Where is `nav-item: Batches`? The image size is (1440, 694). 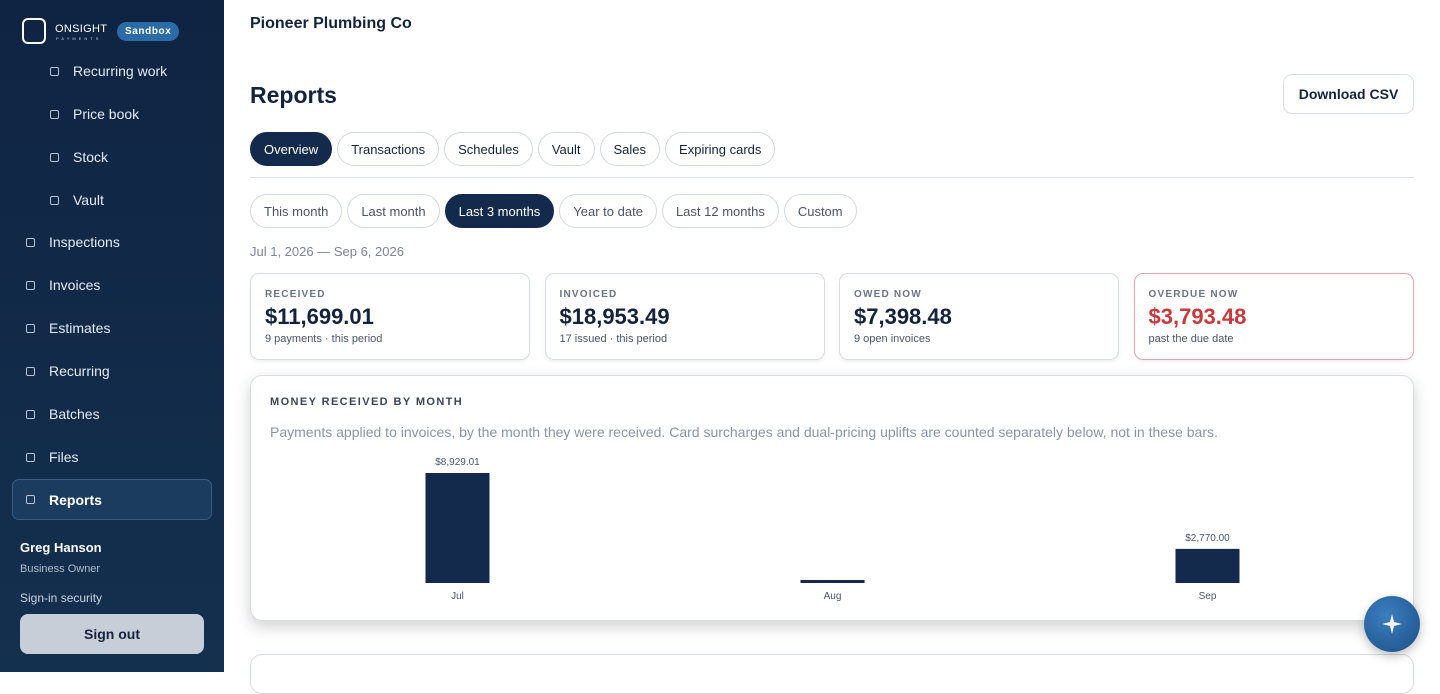
nav-item: Batches is located at coordinates (63, 414).